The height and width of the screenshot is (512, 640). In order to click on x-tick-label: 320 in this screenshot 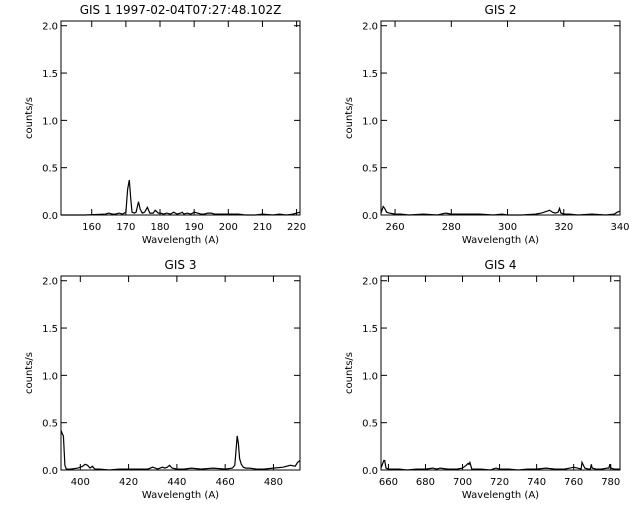, I will do `click(563, 227)`.